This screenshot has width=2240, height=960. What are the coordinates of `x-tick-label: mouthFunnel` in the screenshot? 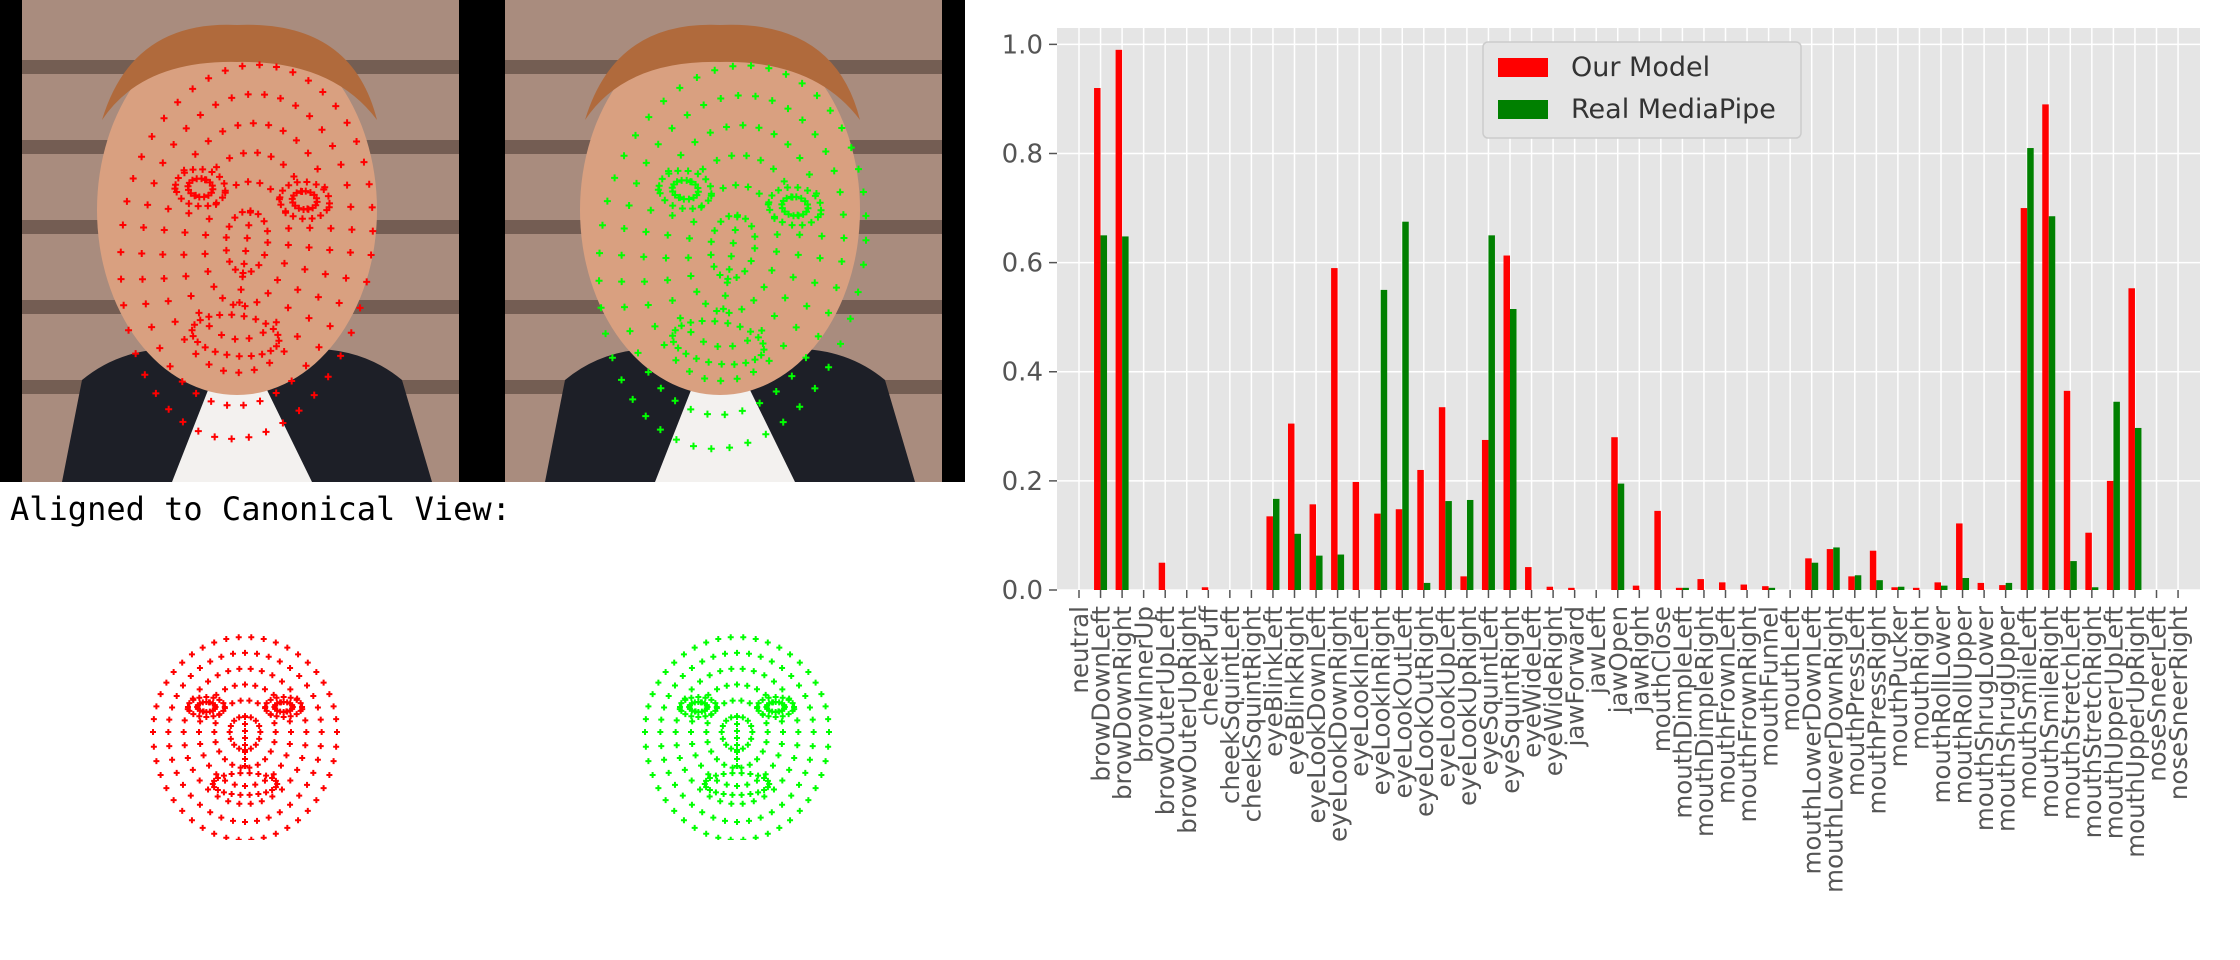 It's located at (1769, 686).